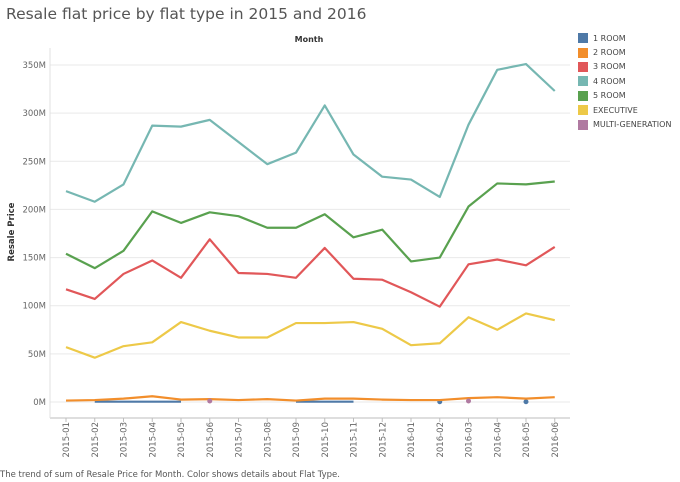 This screenshot has width=680, height=482. I want to click on legend-label: 1 ROOM, so click(609, 38).